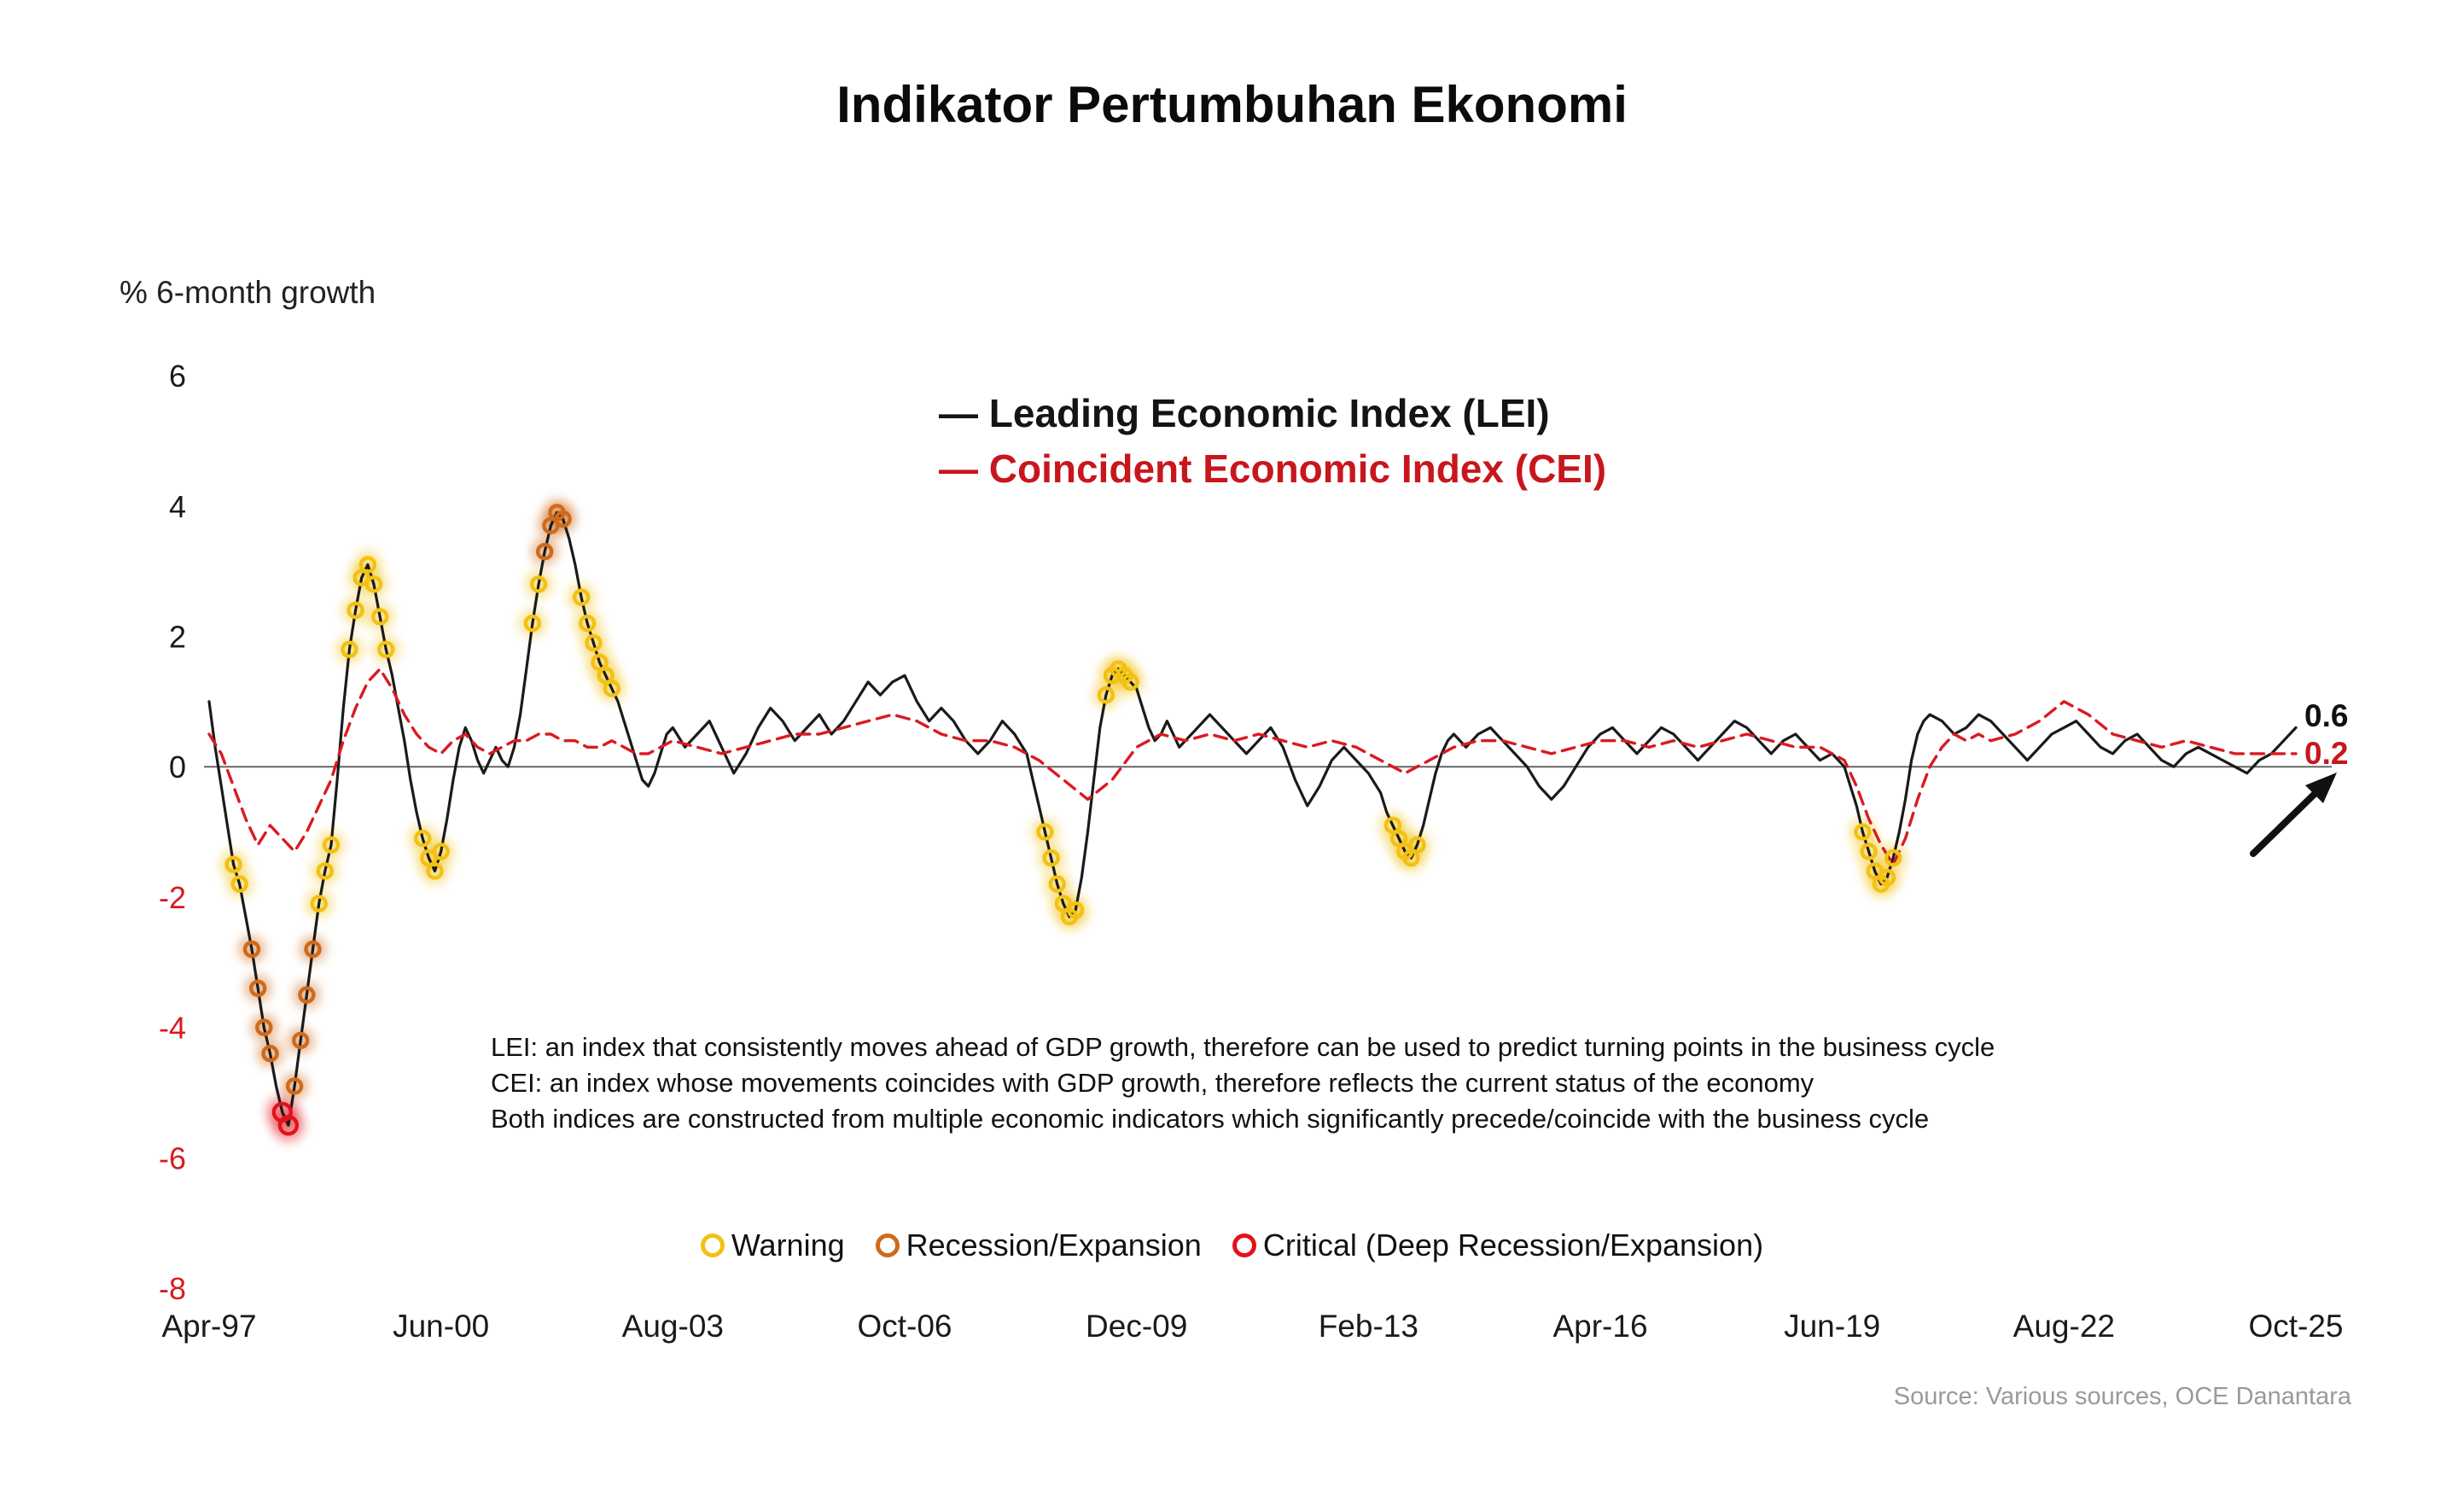  What do you see at coordinates (712, 1245) in the screenshot?
I see `warning-legend-ring-icon` at bounding box center [712, 1245].